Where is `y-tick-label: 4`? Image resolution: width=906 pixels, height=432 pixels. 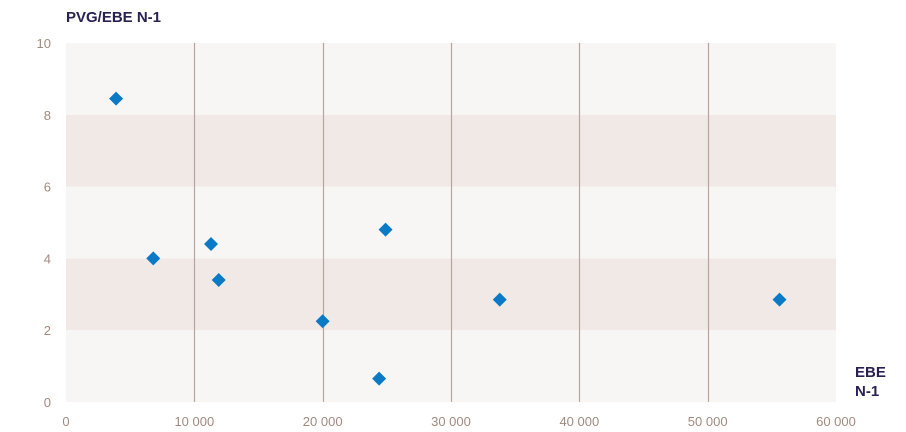 y-tick-label: 4 is located at coordinates (47, 258).